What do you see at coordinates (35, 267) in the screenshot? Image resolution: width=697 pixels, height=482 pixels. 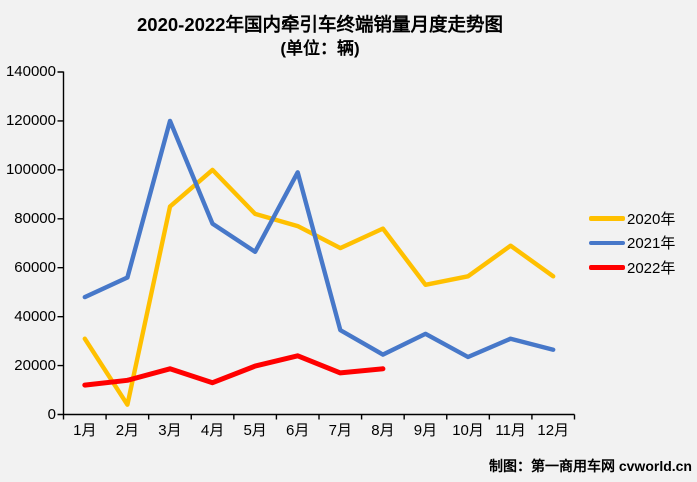 I see `y-axis-tick-label: 60000` at bounding box center [35, 267].